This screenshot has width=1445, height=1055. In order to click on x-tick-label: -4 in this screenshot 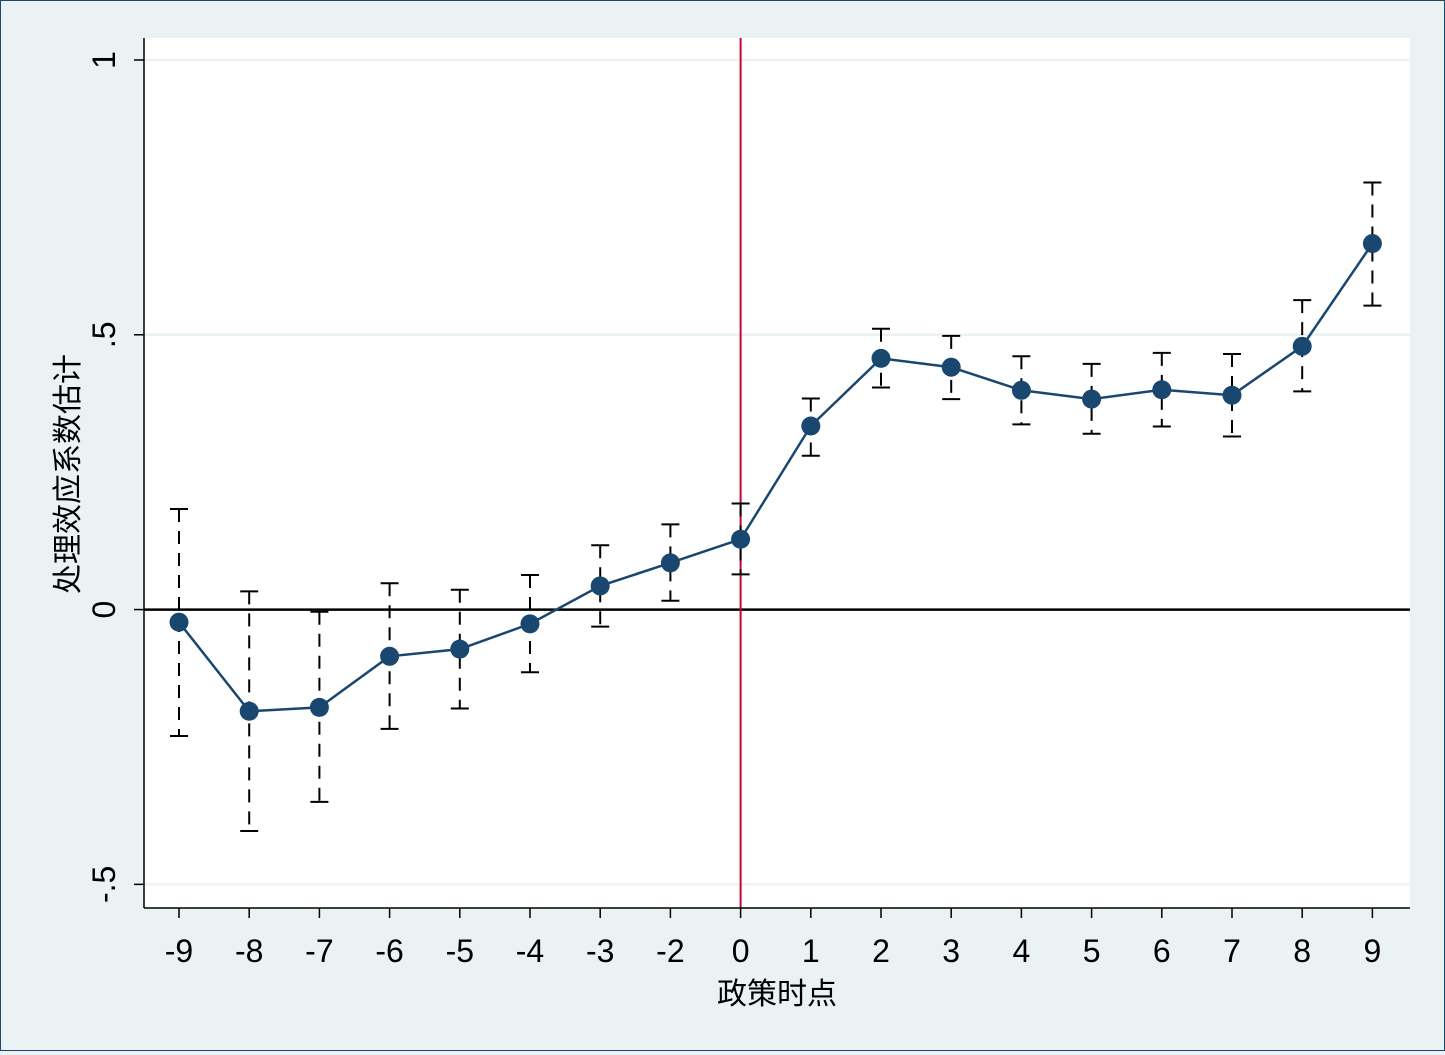, I will do `click(530, 951)`.